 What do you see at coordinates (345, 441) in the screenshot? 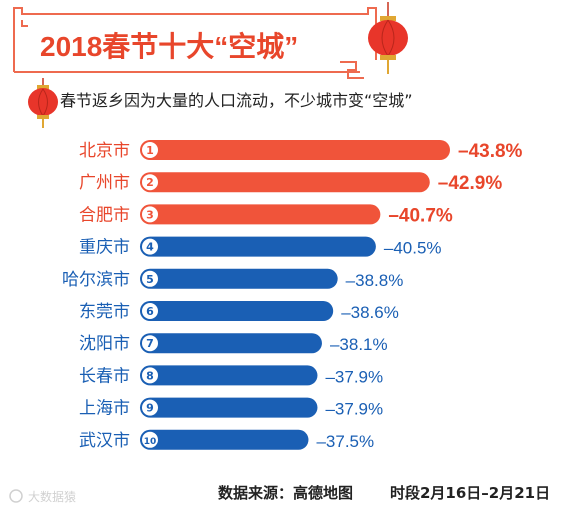
I see `value-label: –37.5%` at bounding box center [345, 441].